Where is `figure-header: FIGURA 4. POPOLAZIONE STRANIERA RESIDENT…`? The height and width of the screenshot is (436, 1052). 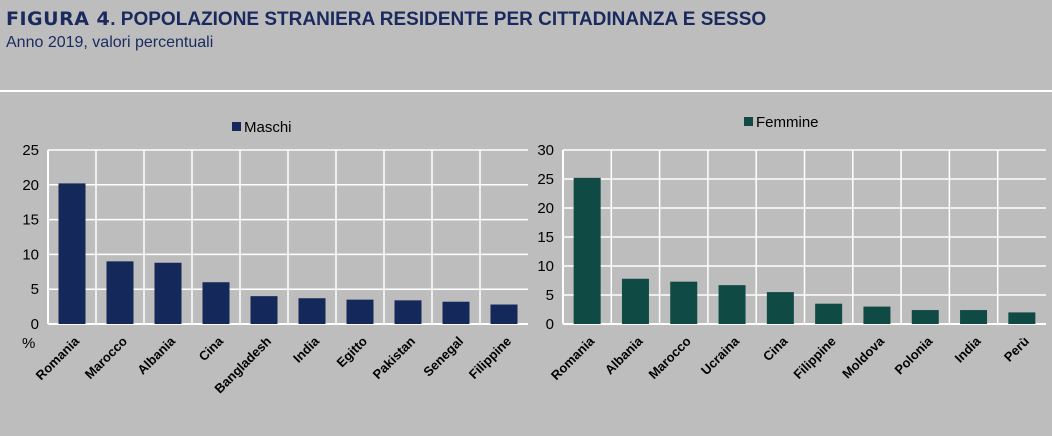
figure-header: FIGURA 4. POPOLAZIONE STRANIERA RESIDENT… is located at coordinates (386, 30).